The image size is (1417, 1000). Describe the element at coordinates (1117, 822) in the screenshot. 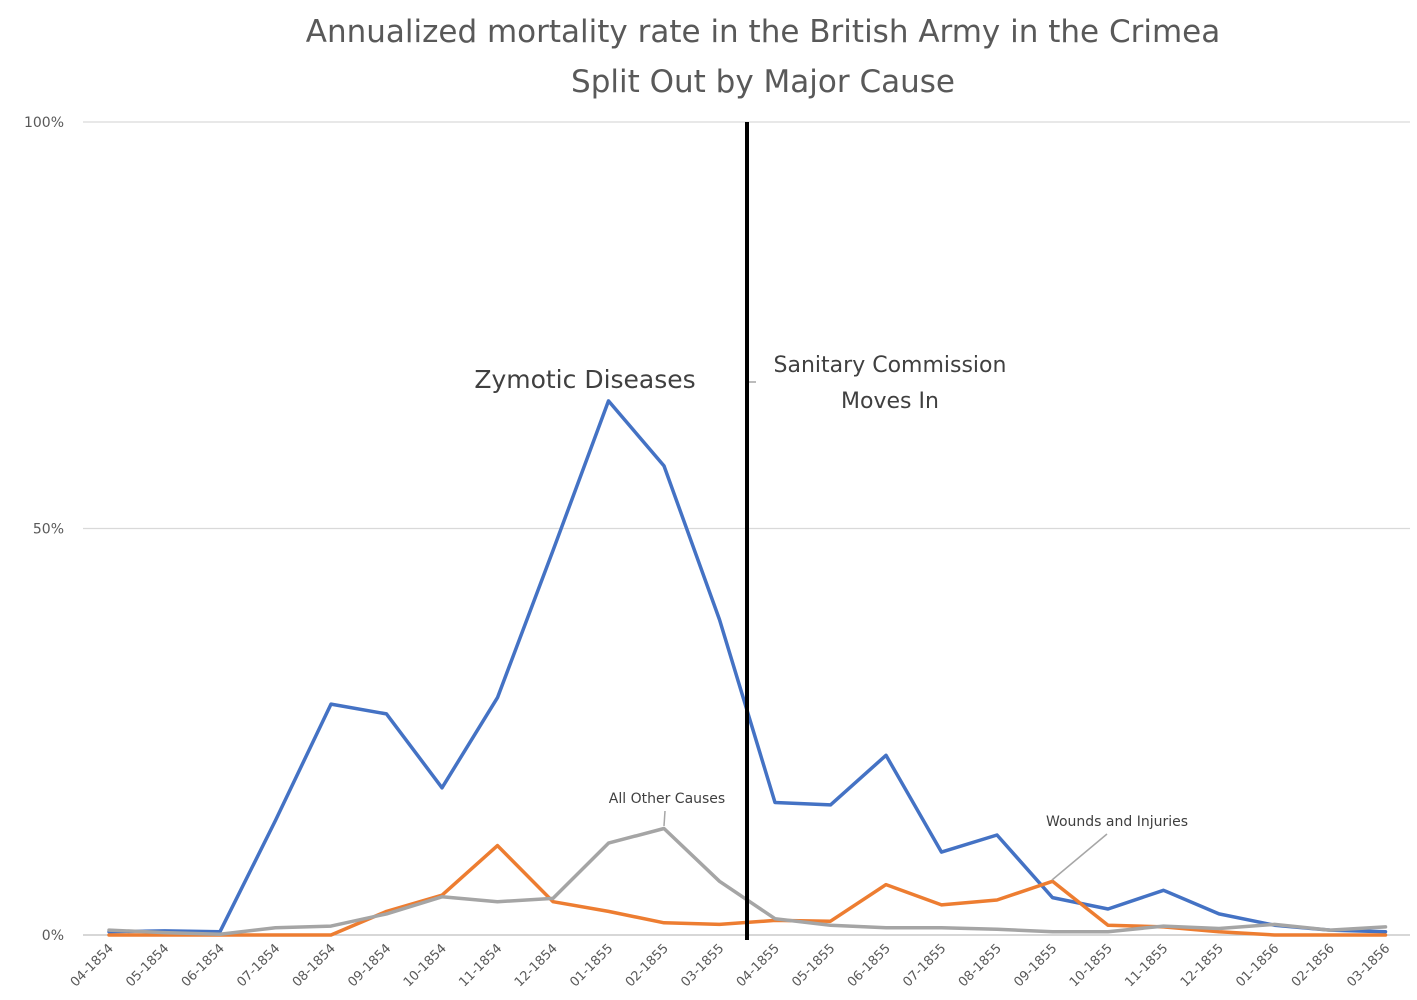

I see `wounds-injuries-label: Wounds and Injuries` at that location.